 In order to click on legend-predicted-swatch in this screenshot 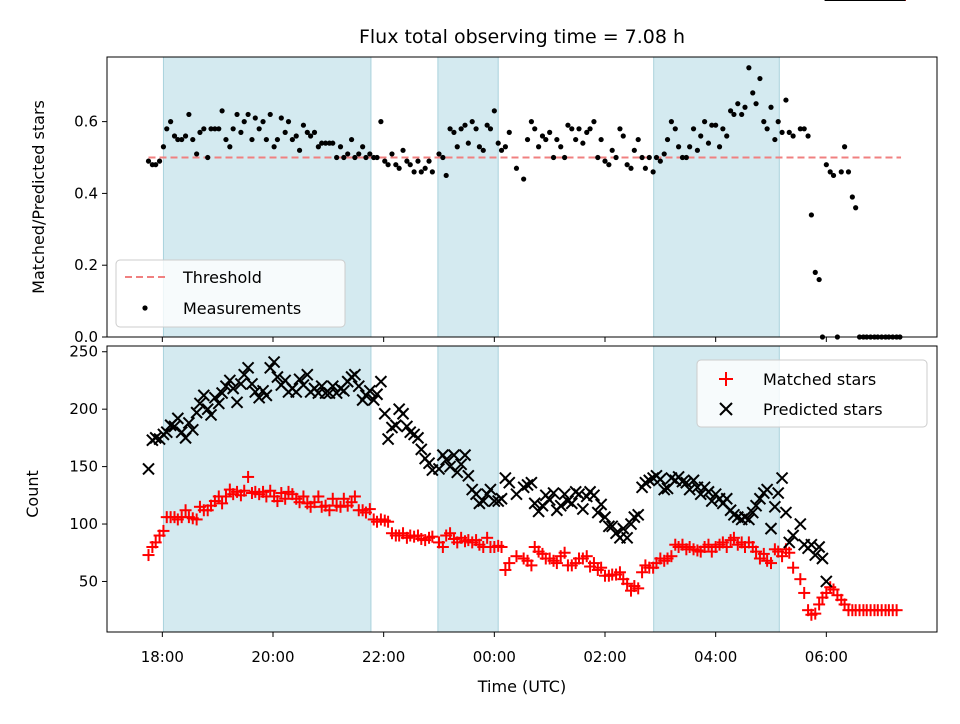, I will do `click(726, 409)`.